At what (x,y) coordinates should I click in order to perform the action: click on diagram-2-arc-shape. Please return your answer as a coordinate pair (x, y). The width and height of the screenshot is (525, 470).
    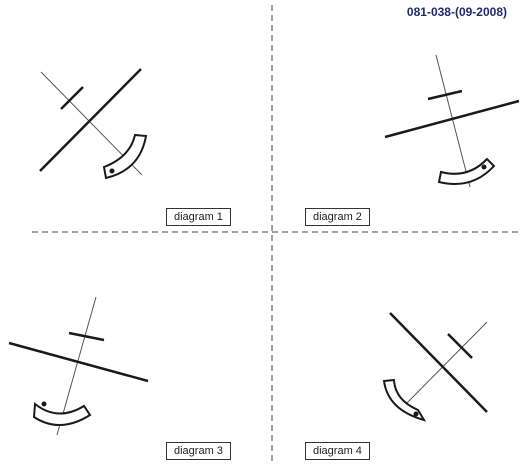
    Looking at the image, I should click on (466, 171).